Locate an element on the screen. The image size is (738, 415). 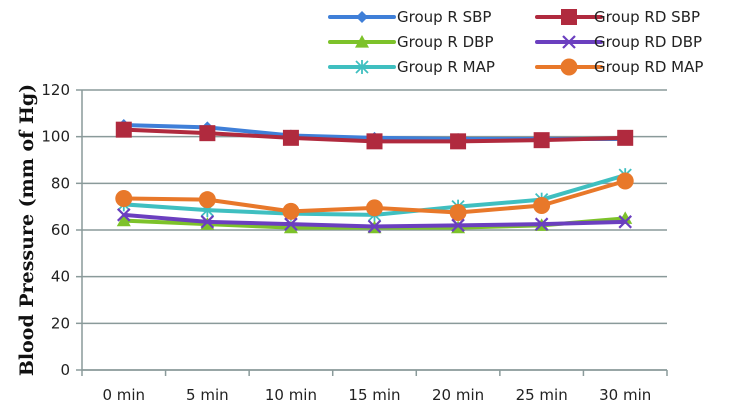
y-tick-label: 80 is located at coordinates (60, 183).